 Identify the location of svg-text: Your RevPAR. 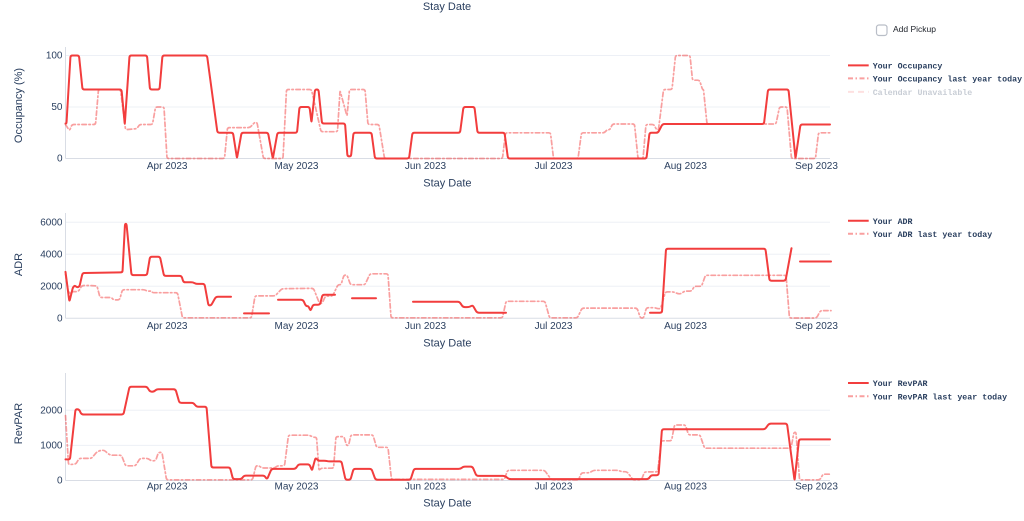
(900, 384).